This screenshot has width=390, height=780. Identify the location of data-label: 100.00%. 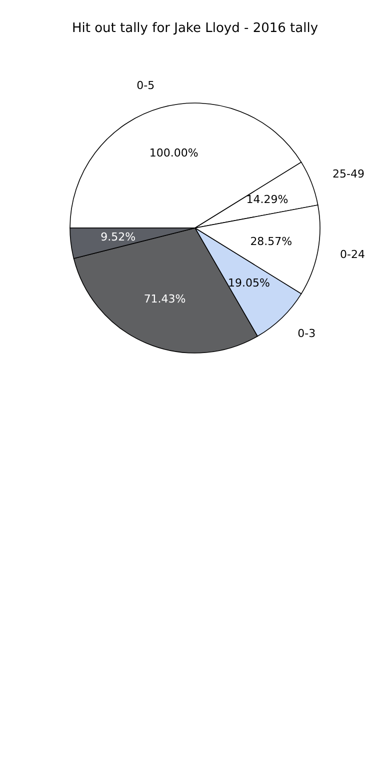
(173, 153).